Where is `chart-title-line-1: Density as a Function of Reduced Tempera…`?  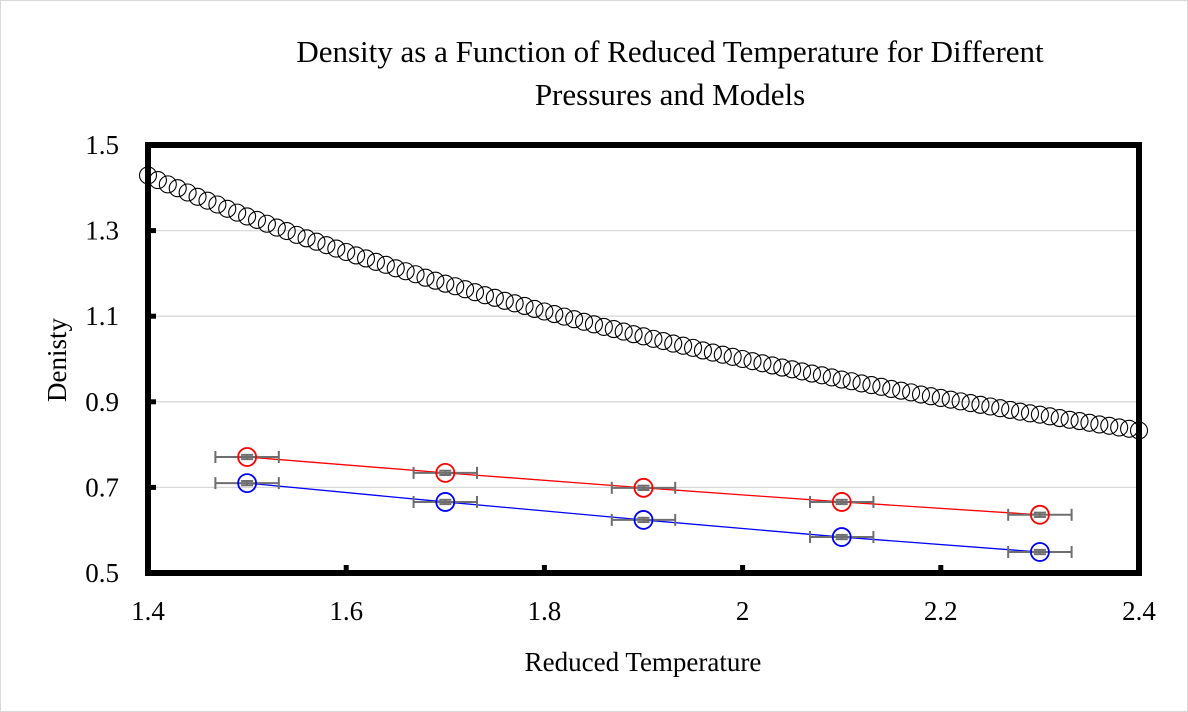
chart-title-line-1: Density as a Function of Reduced Tempera… is located at coordinates (670, 51).